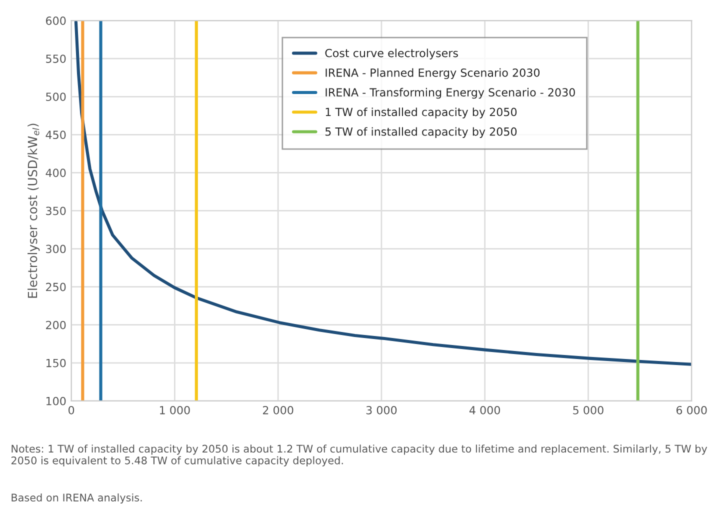 The width and height of the screenshot is (713, 514). What do you see at coordinates (56, 363) in the screenshot?
I see `y-tick-label: 150` at bounding box center [56, 363].